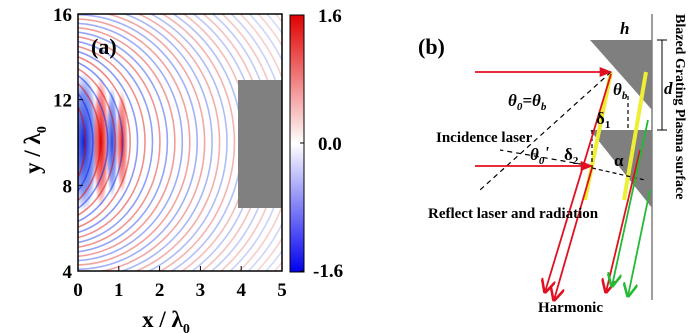 Image resolution: width=693 pixels, height=333 pixels. Describe the element at coordinates (635, 136) in the screenshot. I see `facet-lower` at that location.